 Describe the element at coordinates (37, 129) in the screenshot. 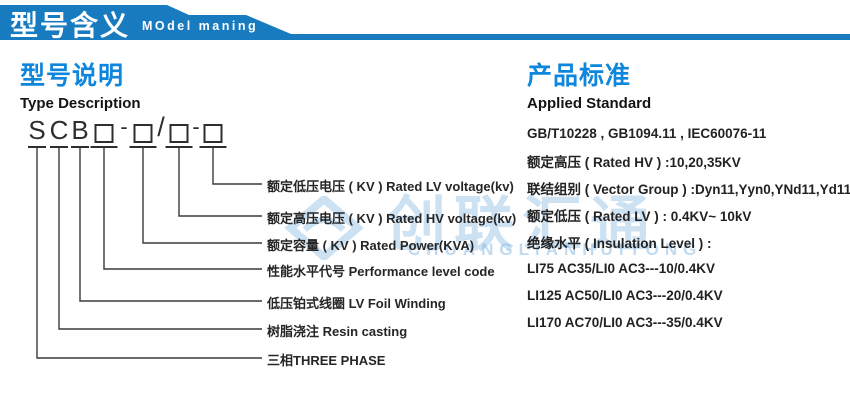

I see `code-letter-s: S` at that location.